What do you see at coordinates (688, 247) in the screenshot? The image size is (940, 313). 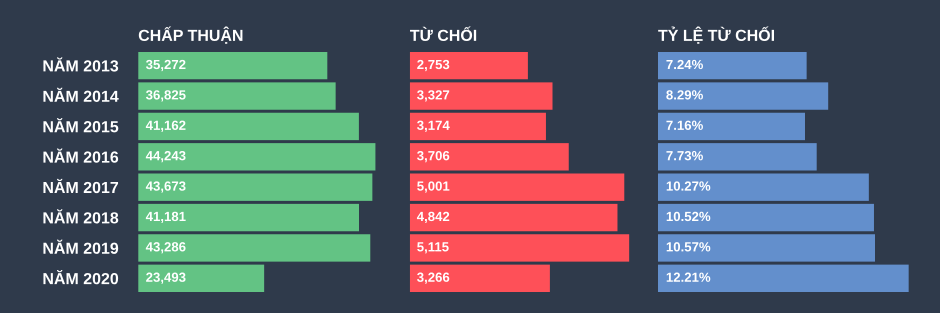 I see `data-label: 10.57%` at bounding box center [688, 247].